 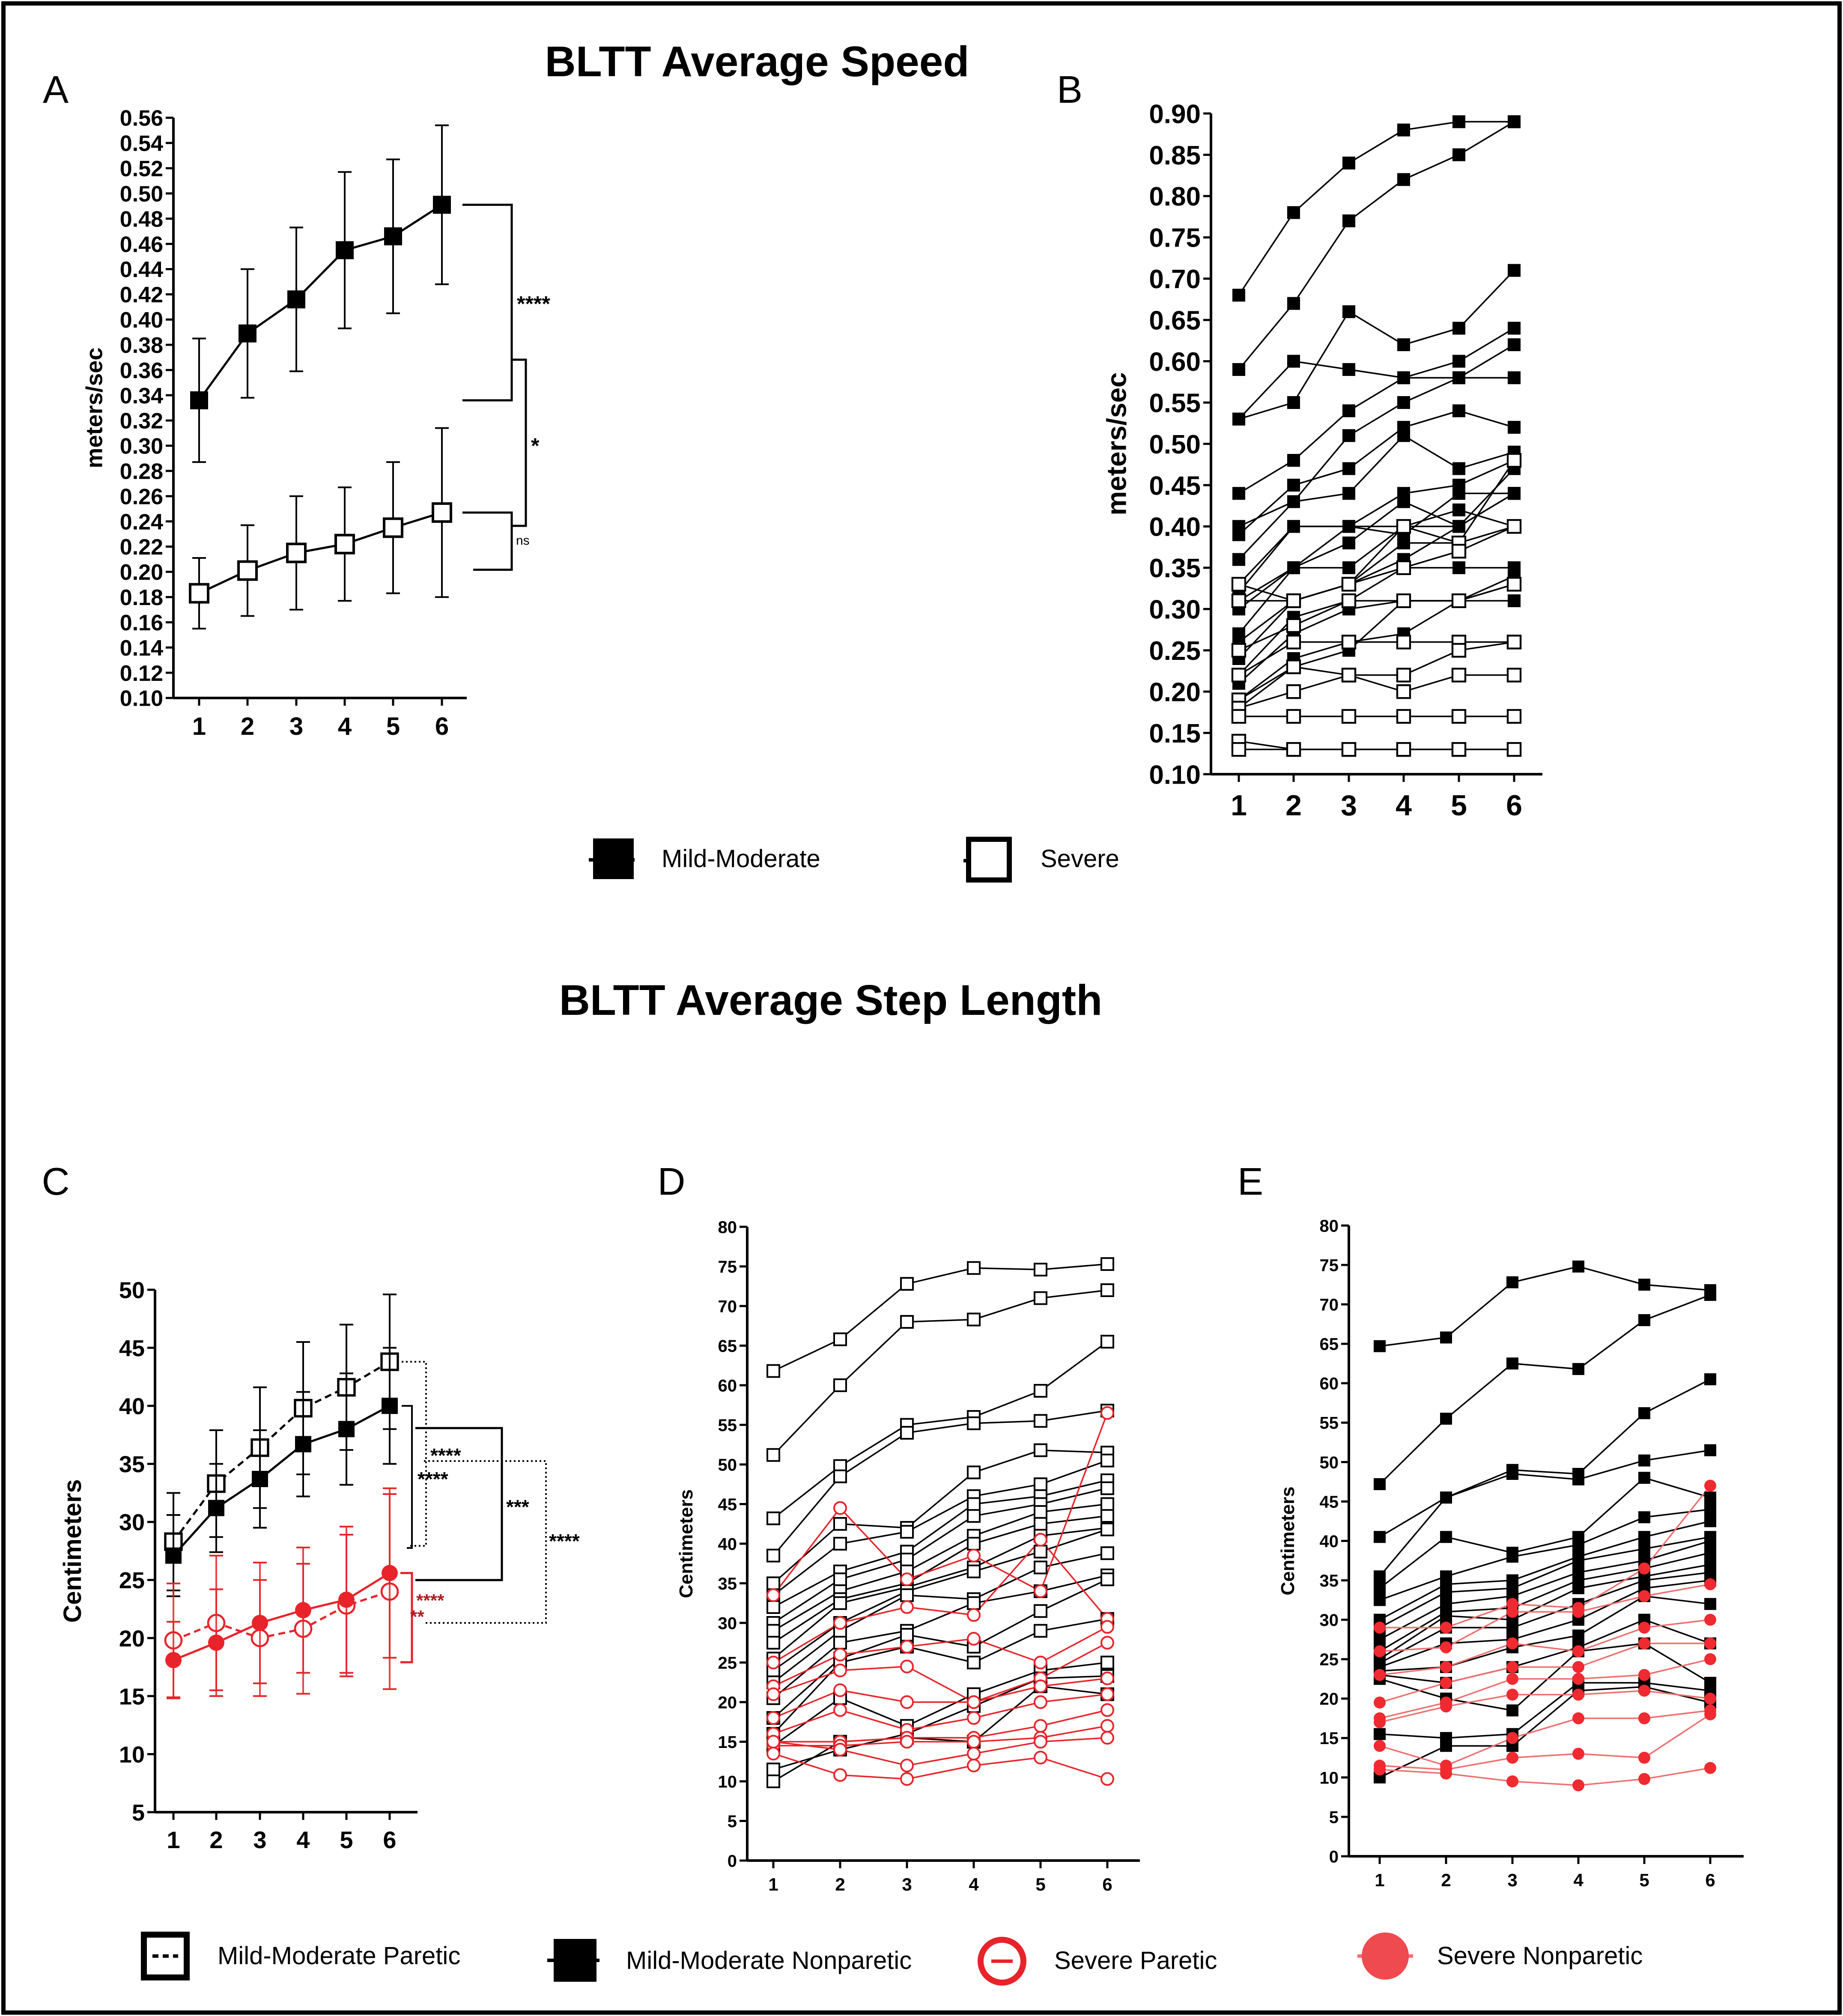 What do you see at coordinates (1040, 1884) in the screenshot?
I see `x-tick-label: 5` at bounding box center [1040, 1884].